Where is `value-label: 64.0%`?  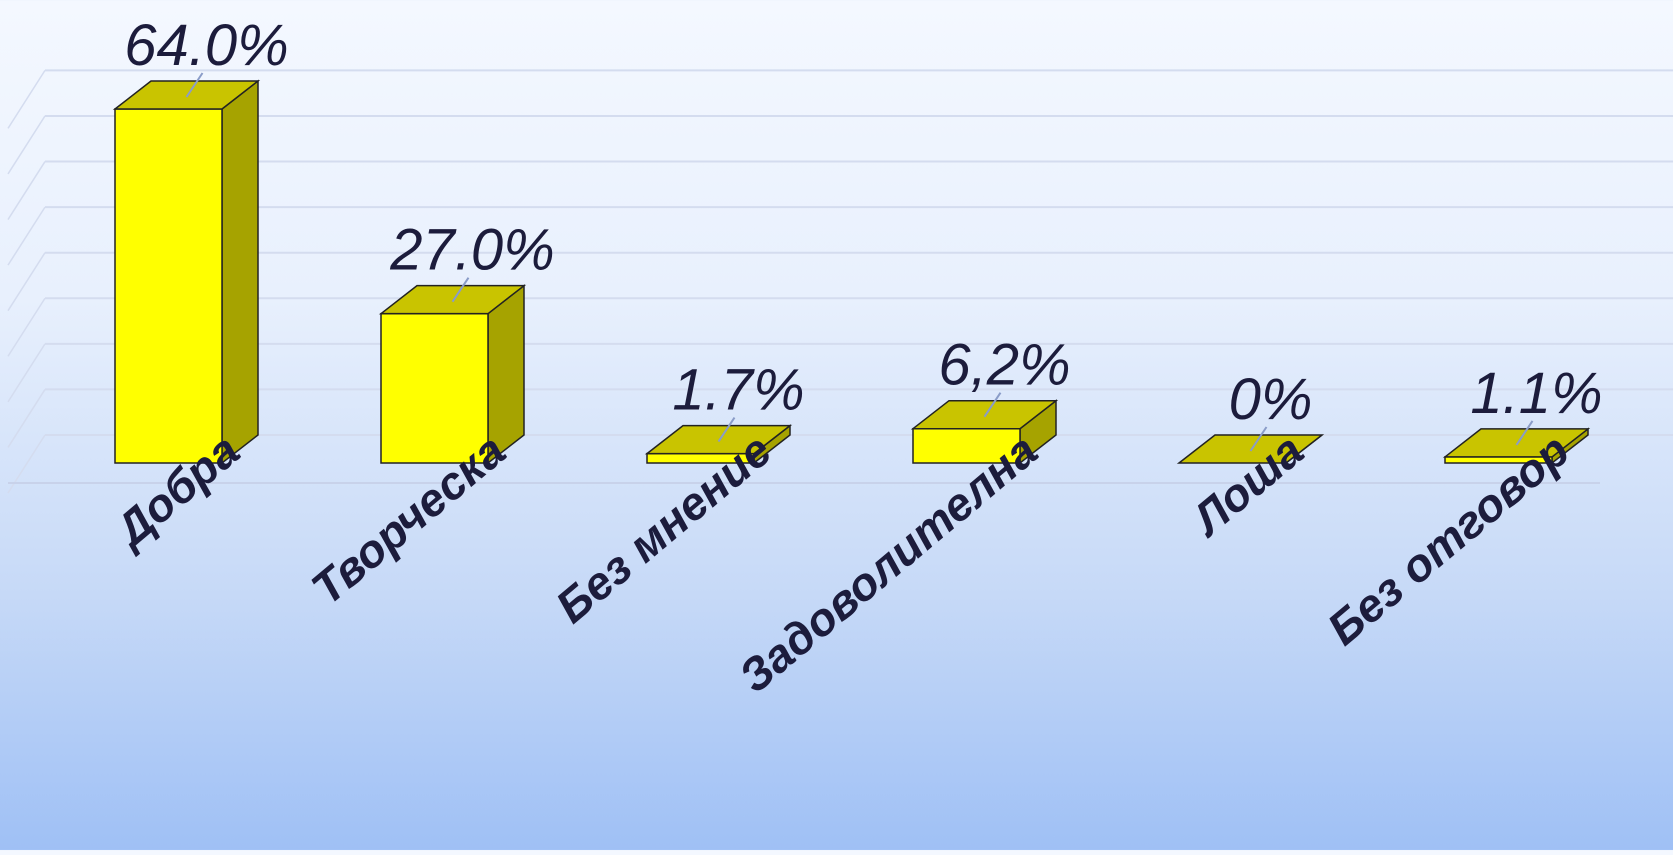 value-label: 64.0% is located at coordinates (206, 45).